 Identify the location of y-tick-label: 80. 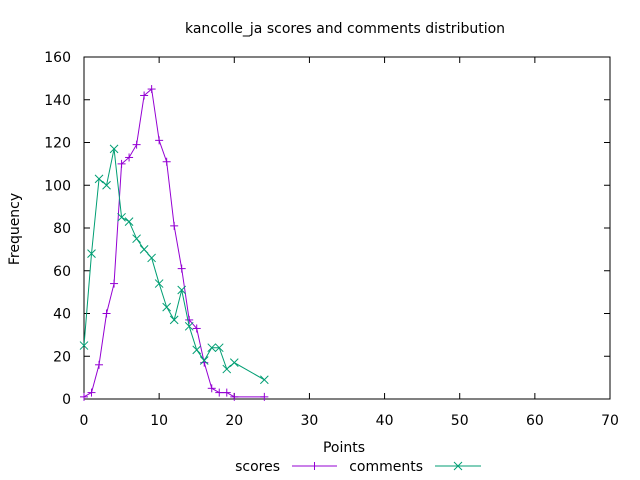
(62, 229).